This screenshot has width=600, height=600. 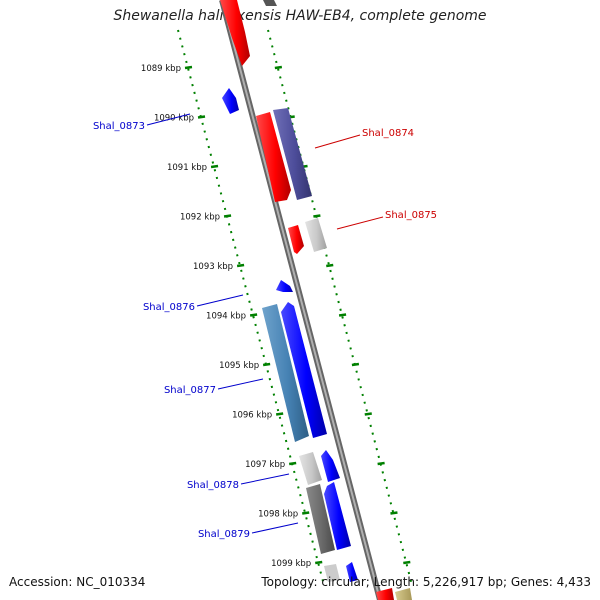 I want to click on kbp-tick-label: 1097 kbp, so click(x=265, y=465).